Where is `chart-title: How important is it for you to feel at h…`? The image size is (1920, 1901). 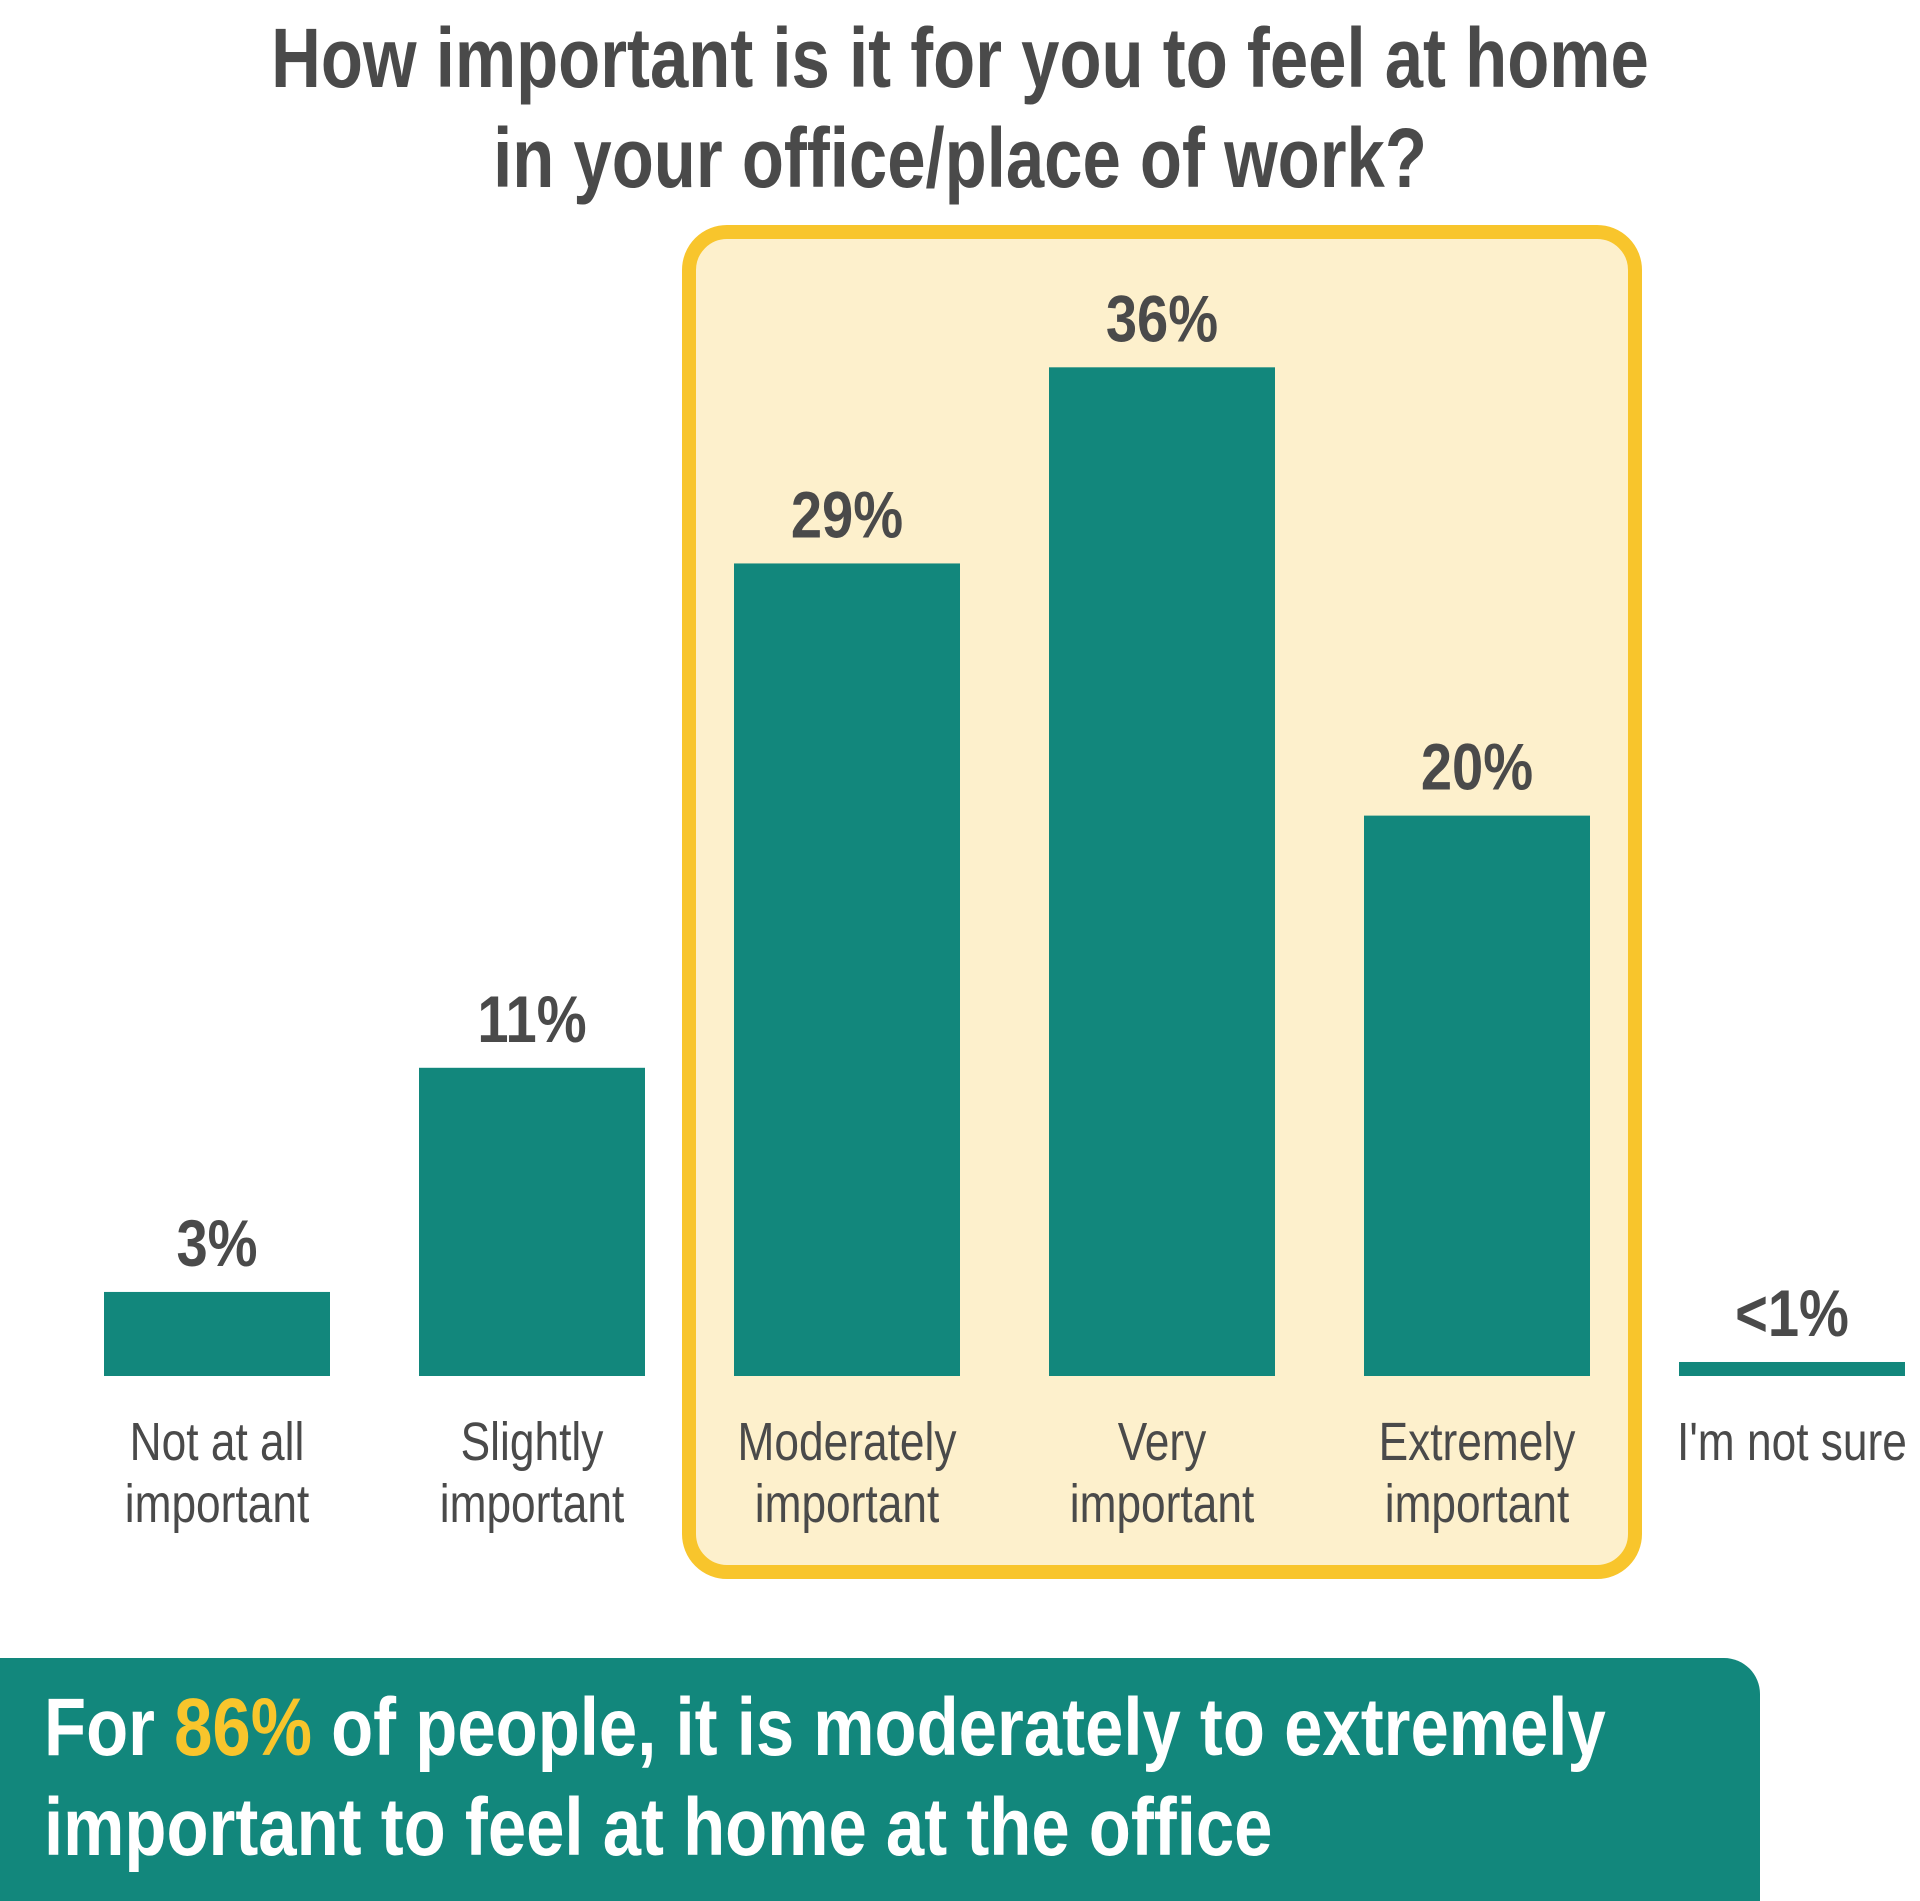 chart-title: How important is it for you to feel at h… is located at coordinates (960, 108).